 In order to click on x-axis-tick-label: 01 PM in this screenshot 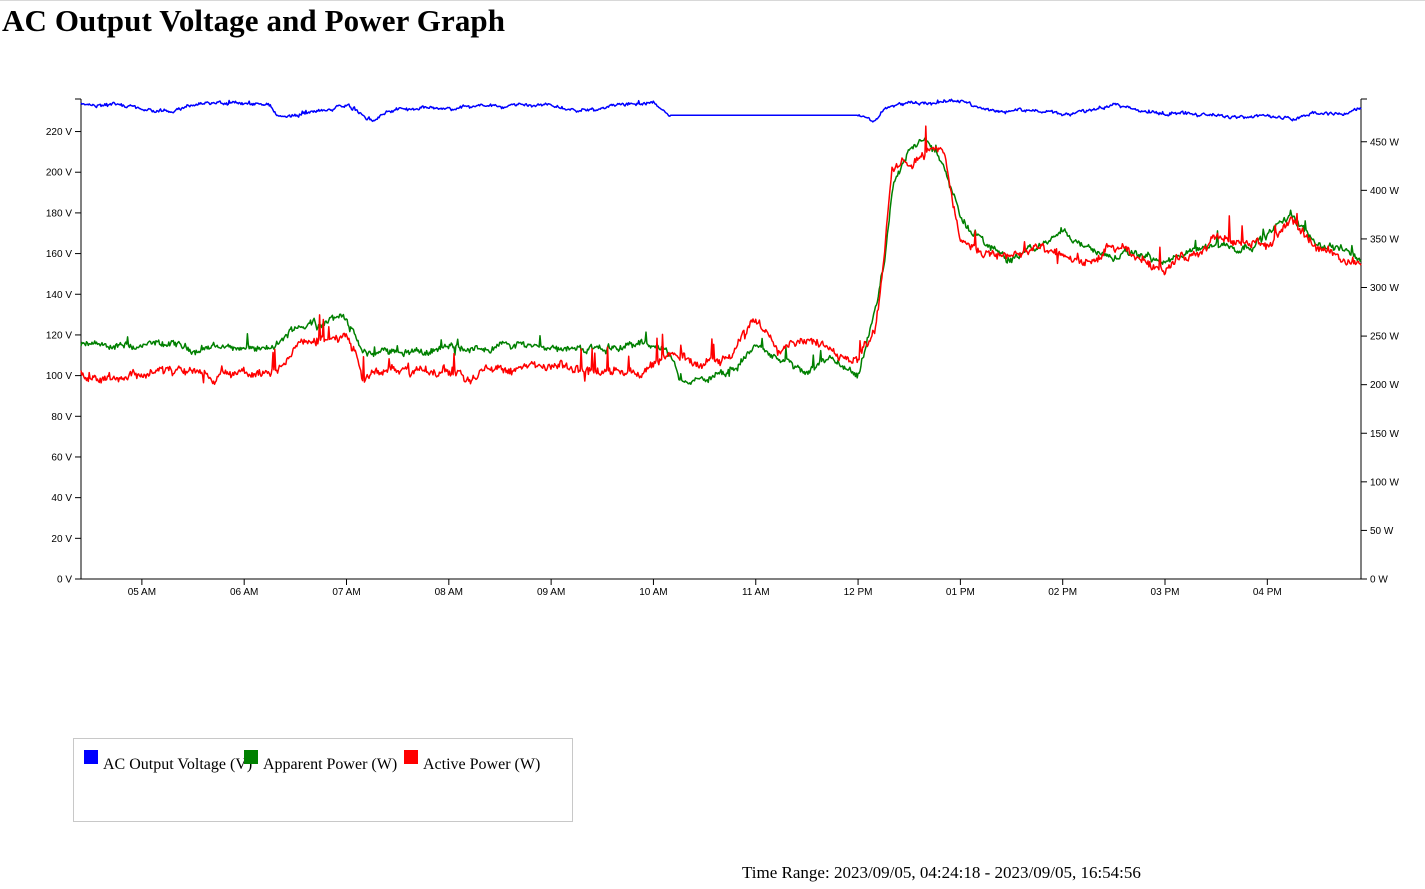, I will do `click(960, 592)`.